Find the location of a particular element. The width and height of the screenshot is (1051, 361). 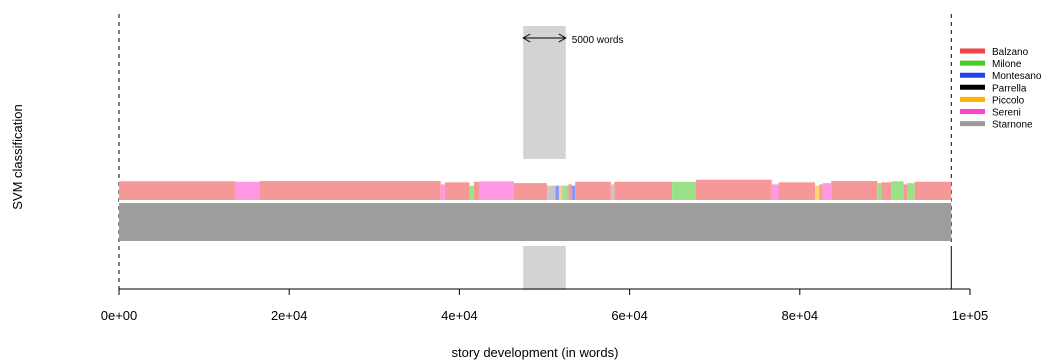

legend-label-balzano: Balzano is located at coordinates (1010, 52).